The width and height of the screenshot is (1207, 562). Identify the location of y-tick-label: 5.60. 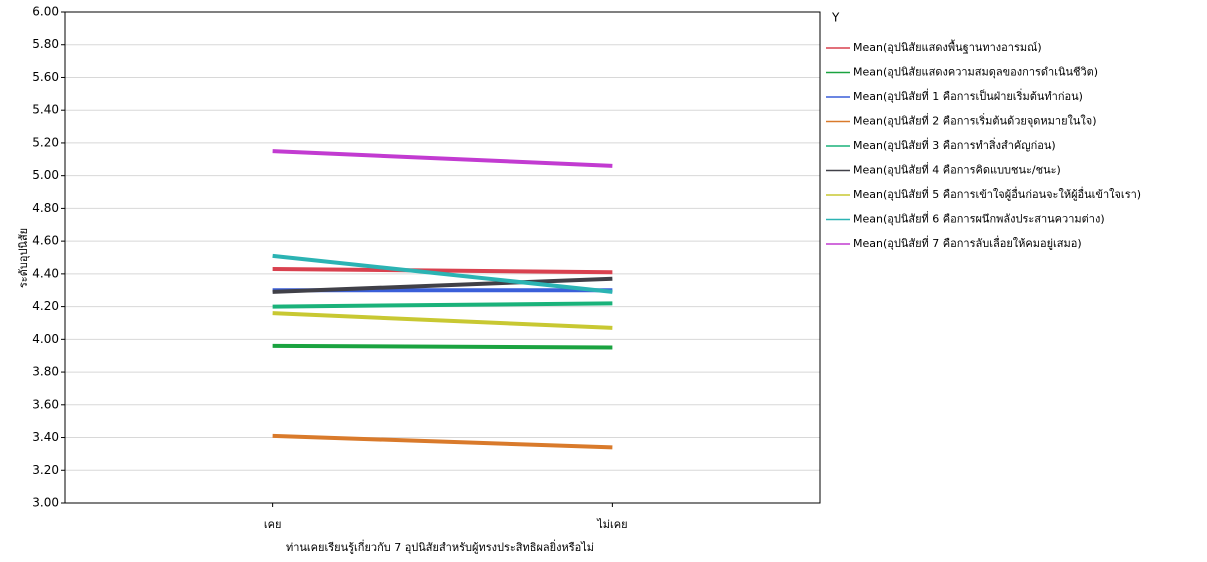
(45, 77).